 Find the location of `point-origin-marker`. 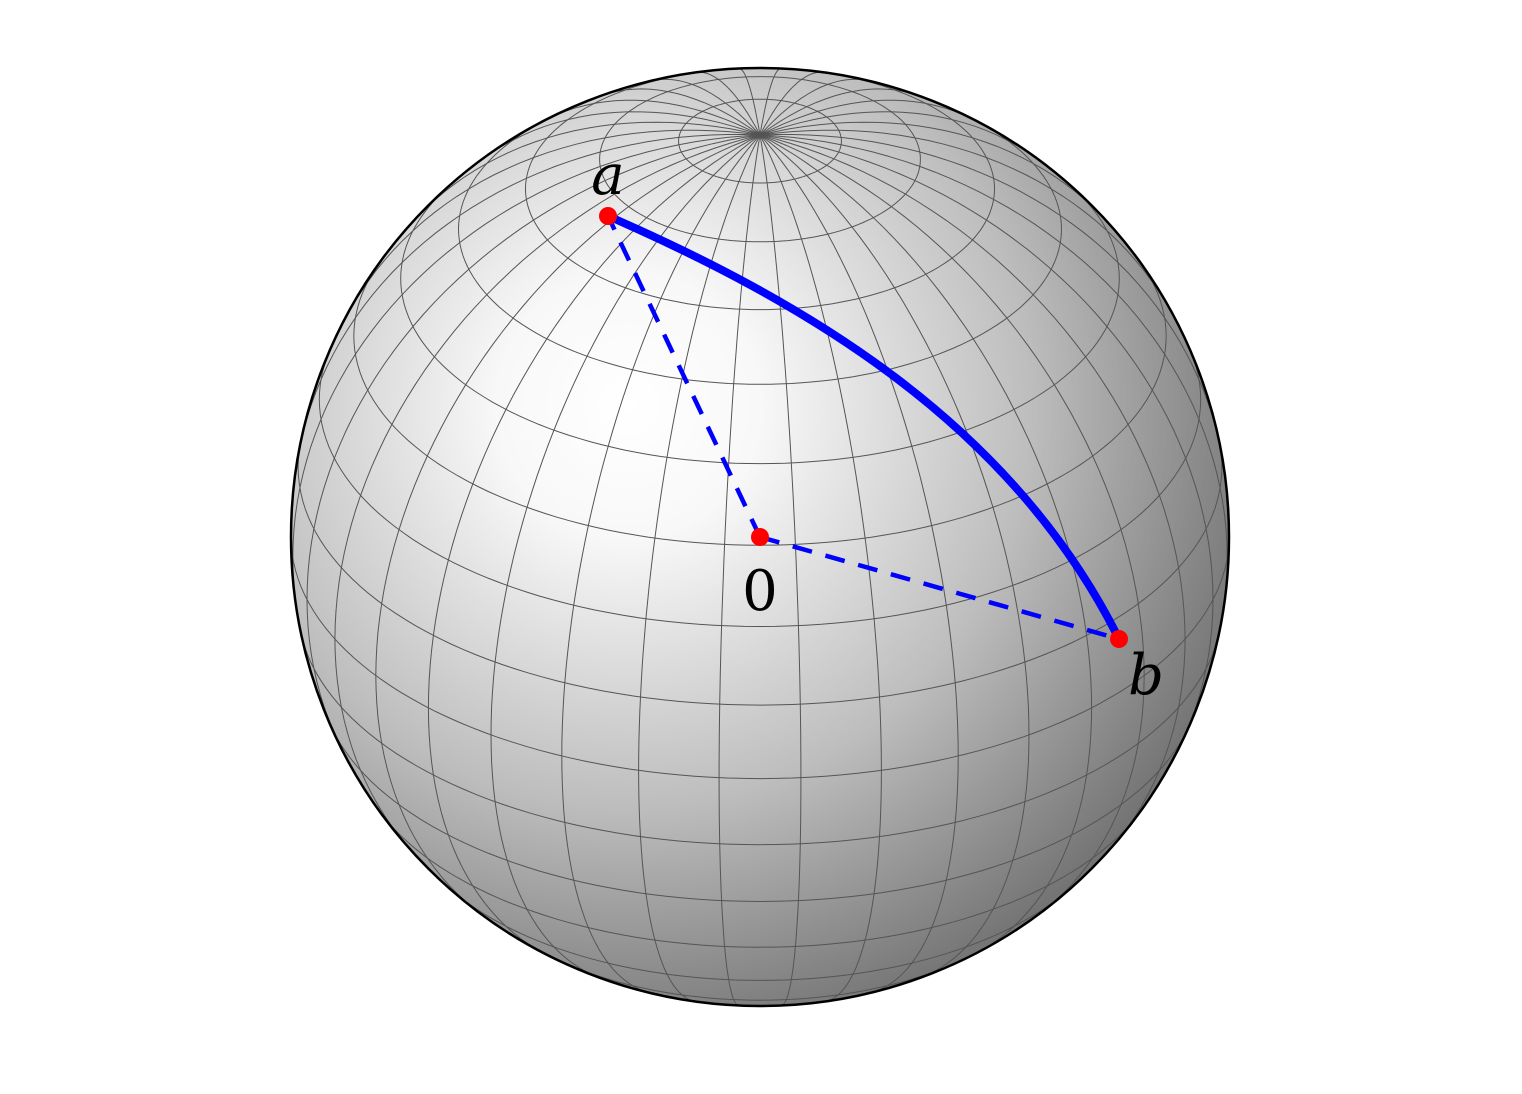

point-origin-marker is located at coordinates (760, 537).